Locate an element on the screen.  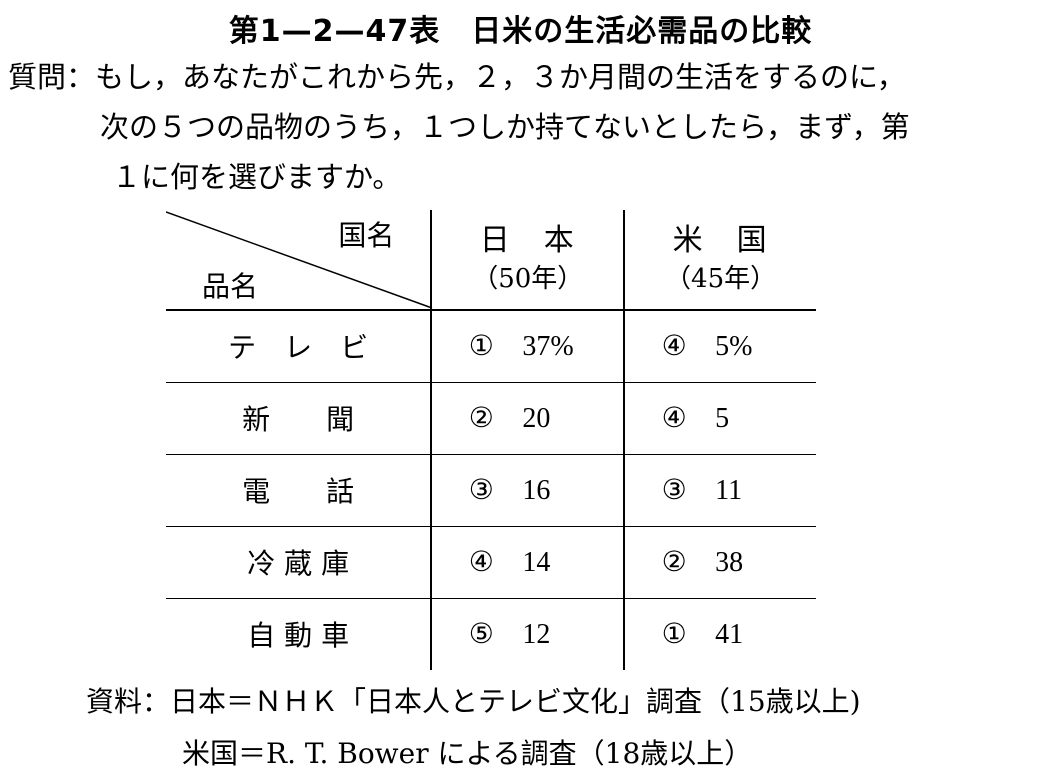
japan-cell: ⑤ 12 is located at coordinates (527, 633).